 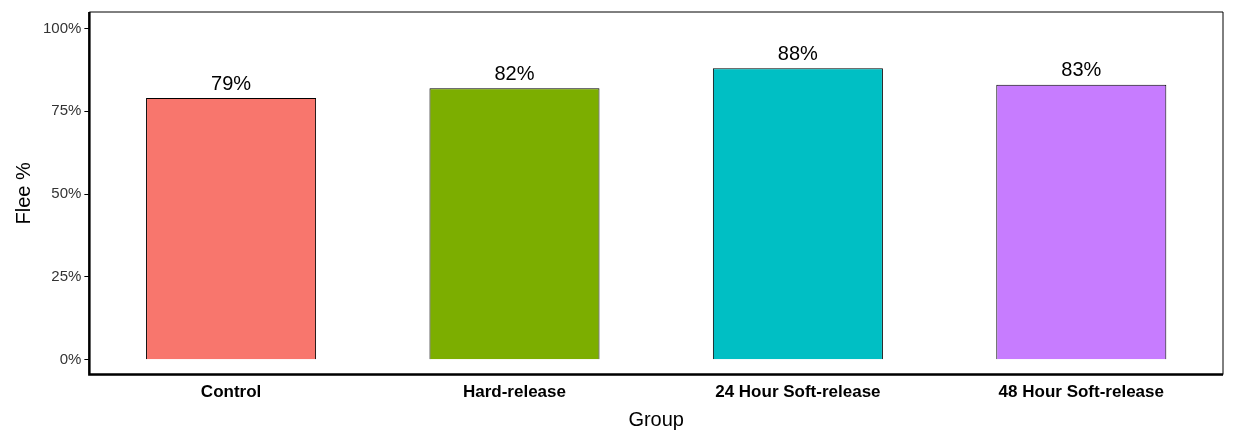 What do you see at coordinates (22, 193) in the screenshot?
I see `y-axis-title: Flee %` at bounding box center [22, 193].